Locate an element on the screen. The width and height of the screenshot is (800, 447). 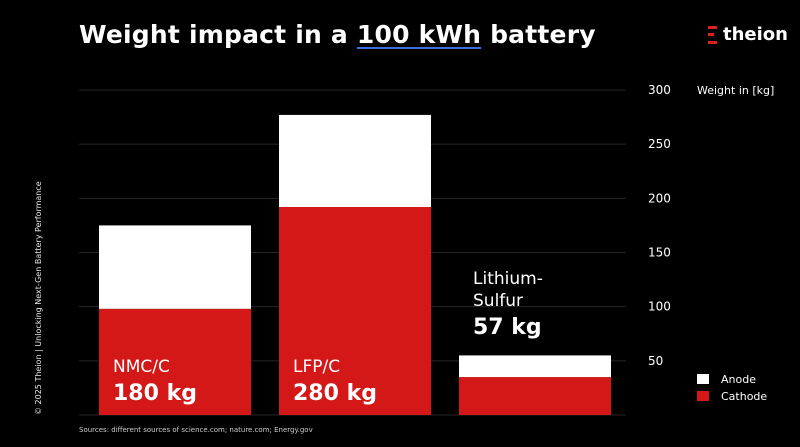
bar-lithium-sulfur-cathode is located at coordinates (535, 396).